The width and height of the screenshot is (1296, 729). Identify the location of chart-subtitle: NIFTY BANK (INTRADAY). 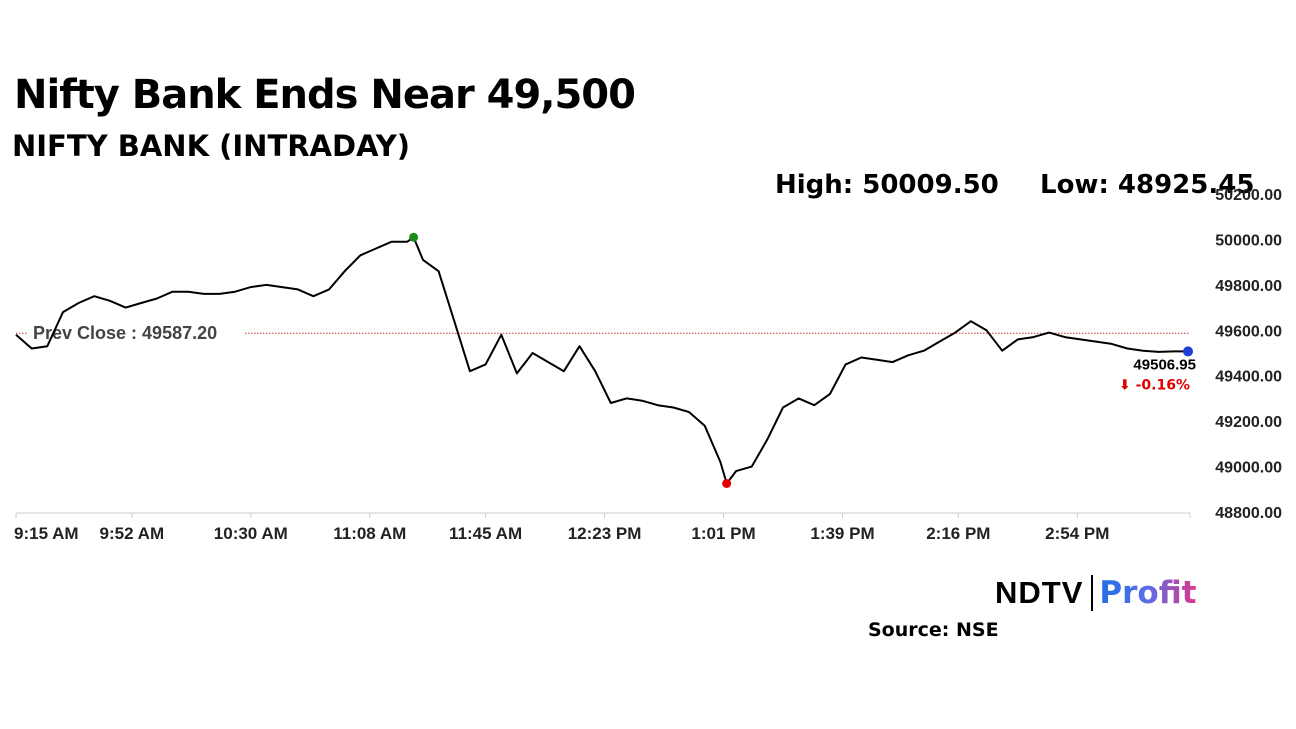
(211, 146).